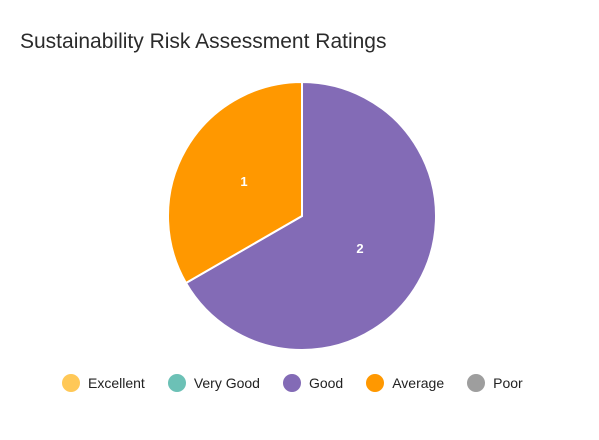 This screenshot has height=440, width=599. What do you see at coordinates (116, 383) in the screenshot?
I see `legend-label-excellent: Excellent` at bounding box center [116, 383].